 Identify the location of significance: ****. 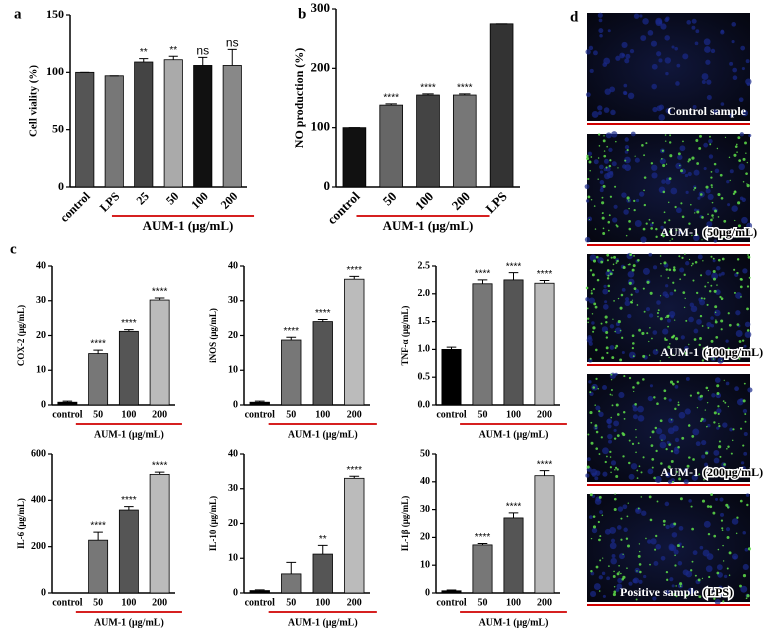
(354, 470).